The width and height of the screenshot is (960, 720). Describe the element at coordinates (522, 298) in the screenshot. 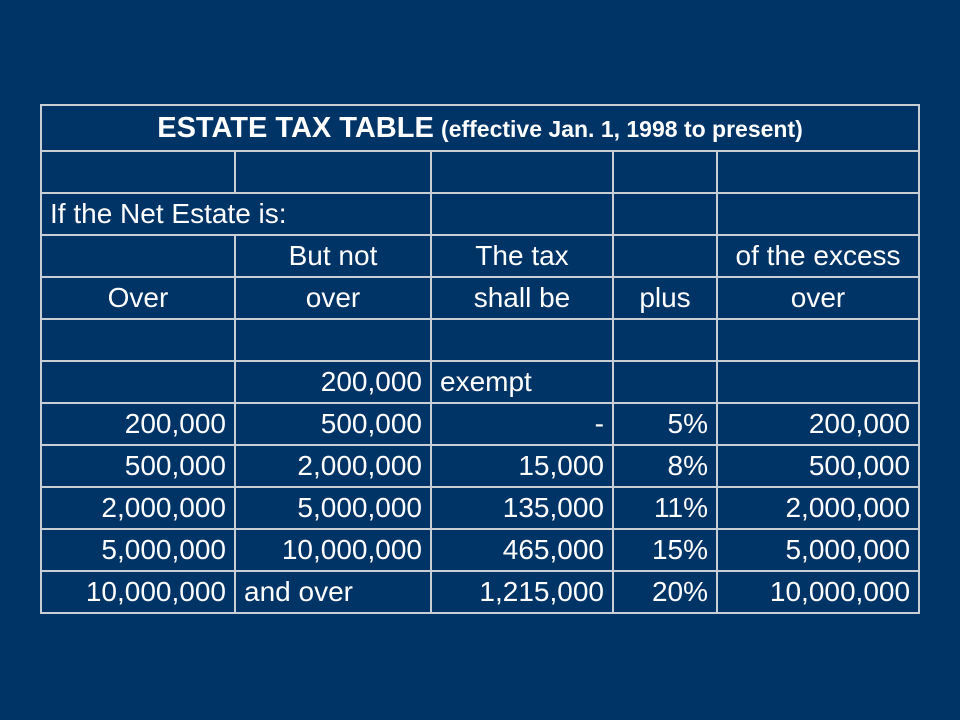

I see `header-cell: shall be` at that location.